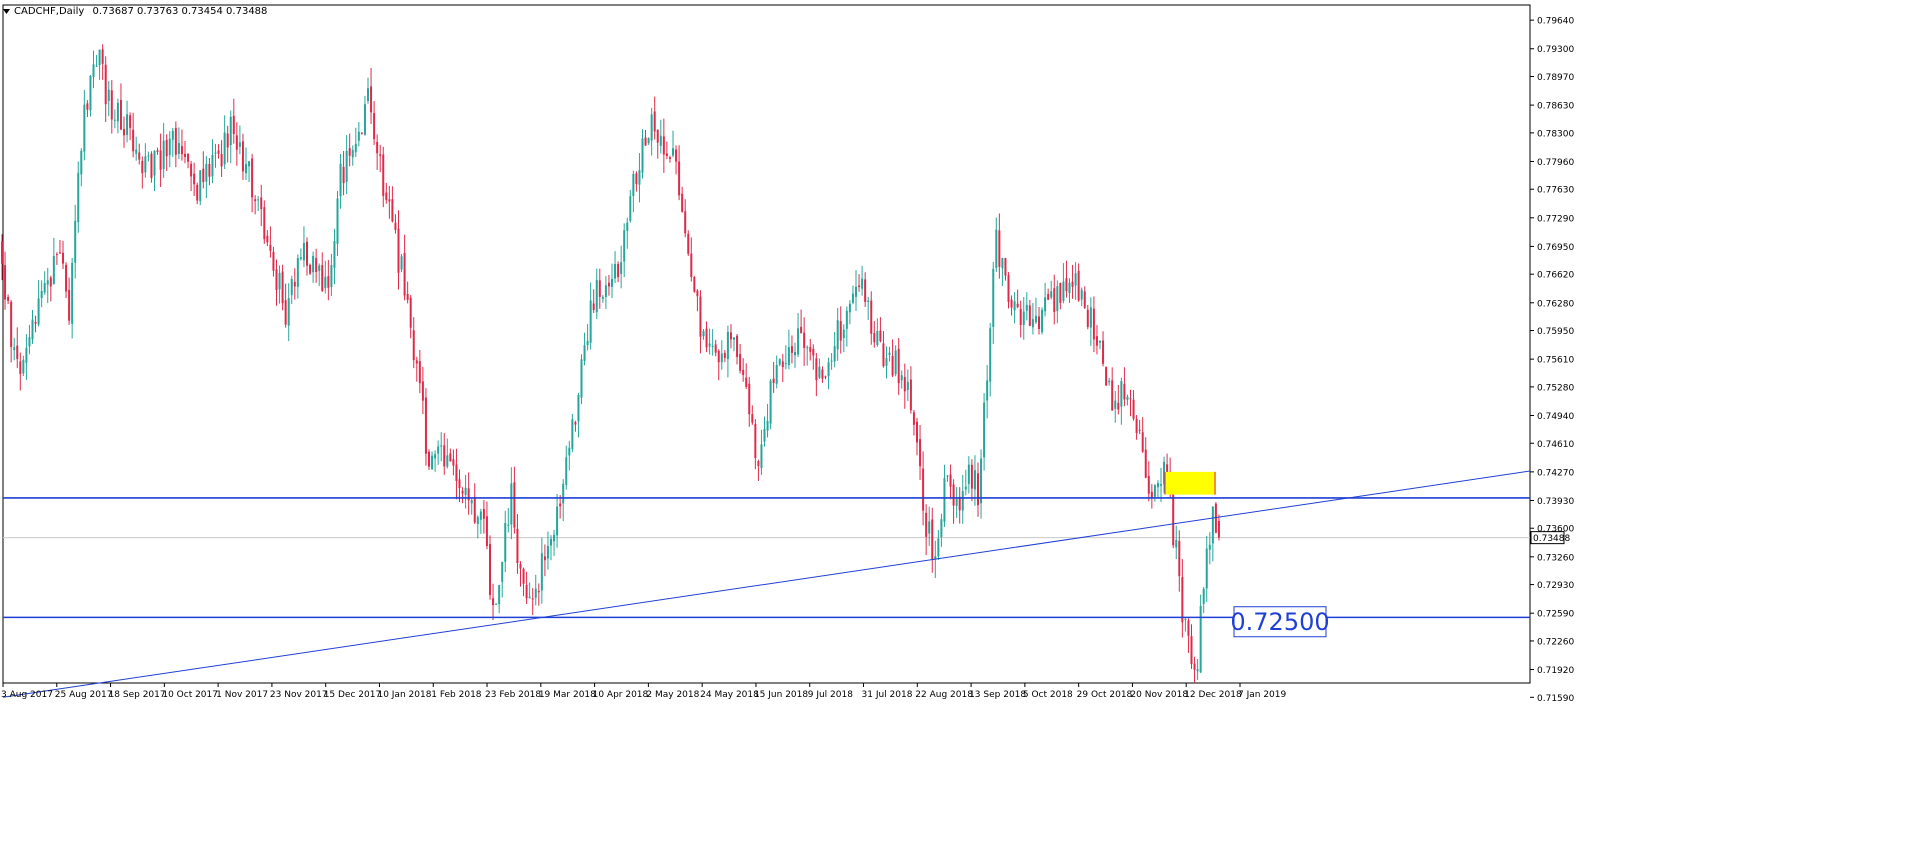  I want to click on annotation-box, so click(1280, 622).